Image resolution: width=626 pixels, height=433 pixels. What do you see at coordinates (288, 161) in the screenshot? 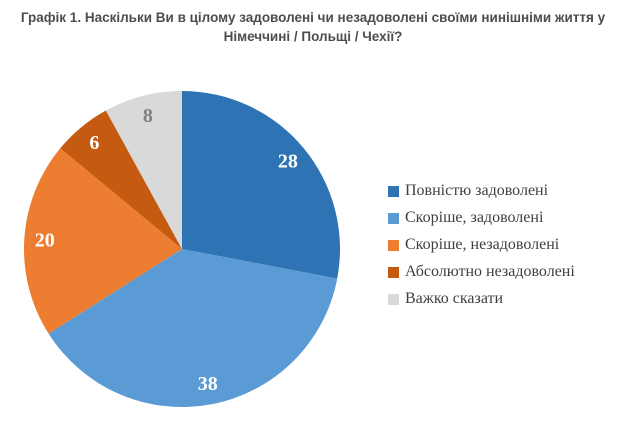
I see `pie-data-label-0: 28` at bounding box center [288, 161].